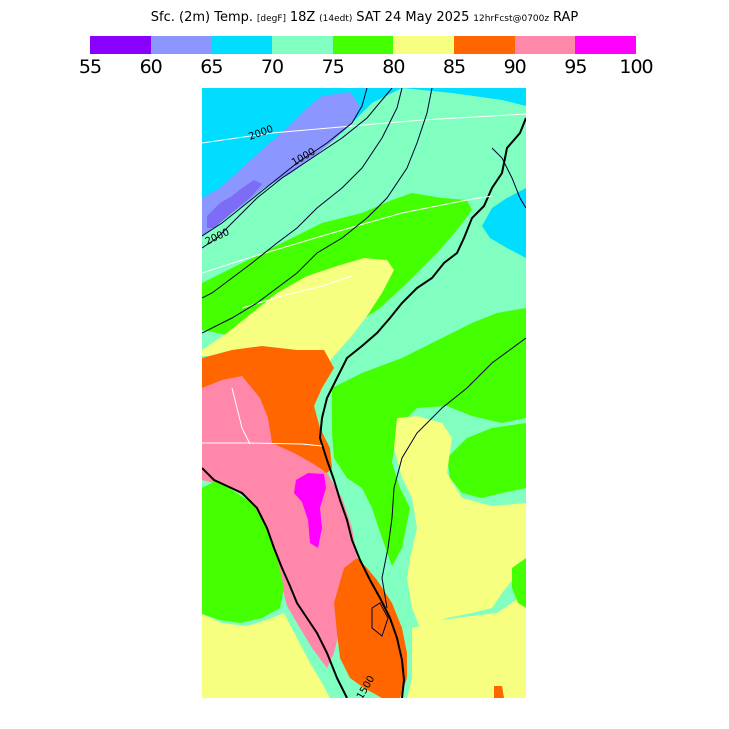 Image resolution: width=729 pixels, height=729 pixels. What do you see at coordinates (499, 692) in the screenshot?
I see `field-85-90-keys` at bounding box center [499, 692].